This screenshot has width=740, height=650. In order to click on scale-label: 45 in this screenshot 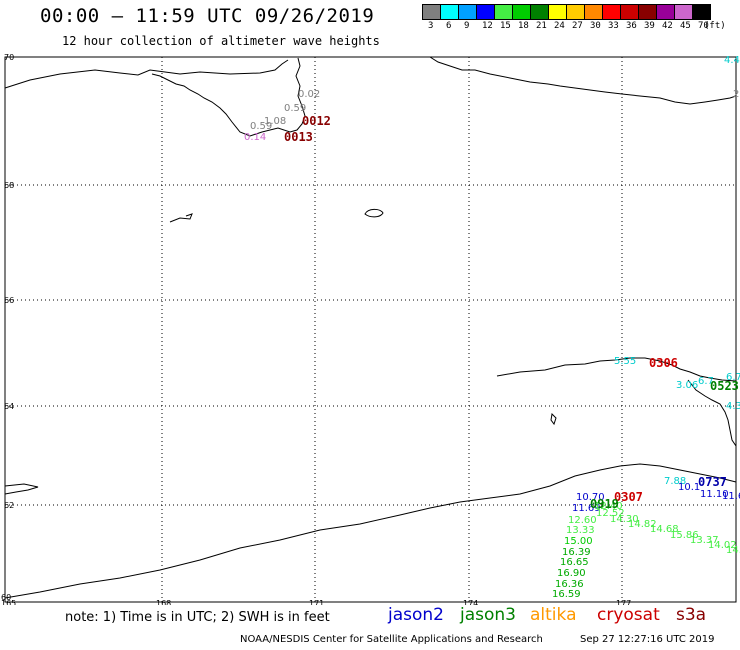, I will do `click(685, 26)`.